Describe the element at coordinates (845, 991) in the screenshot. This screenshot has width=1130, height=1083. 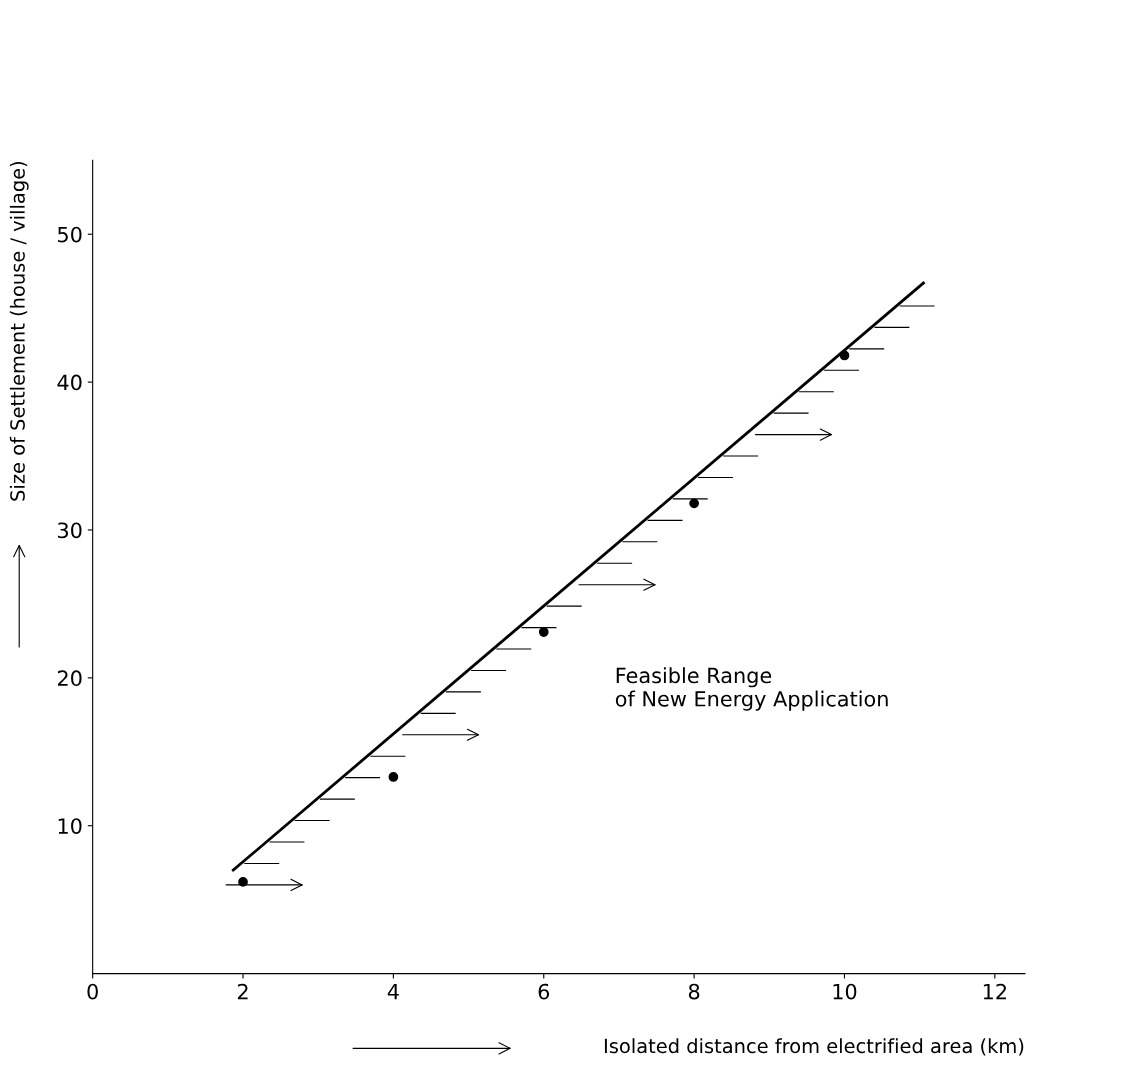
I see `x-tick-label: 10` at that location.